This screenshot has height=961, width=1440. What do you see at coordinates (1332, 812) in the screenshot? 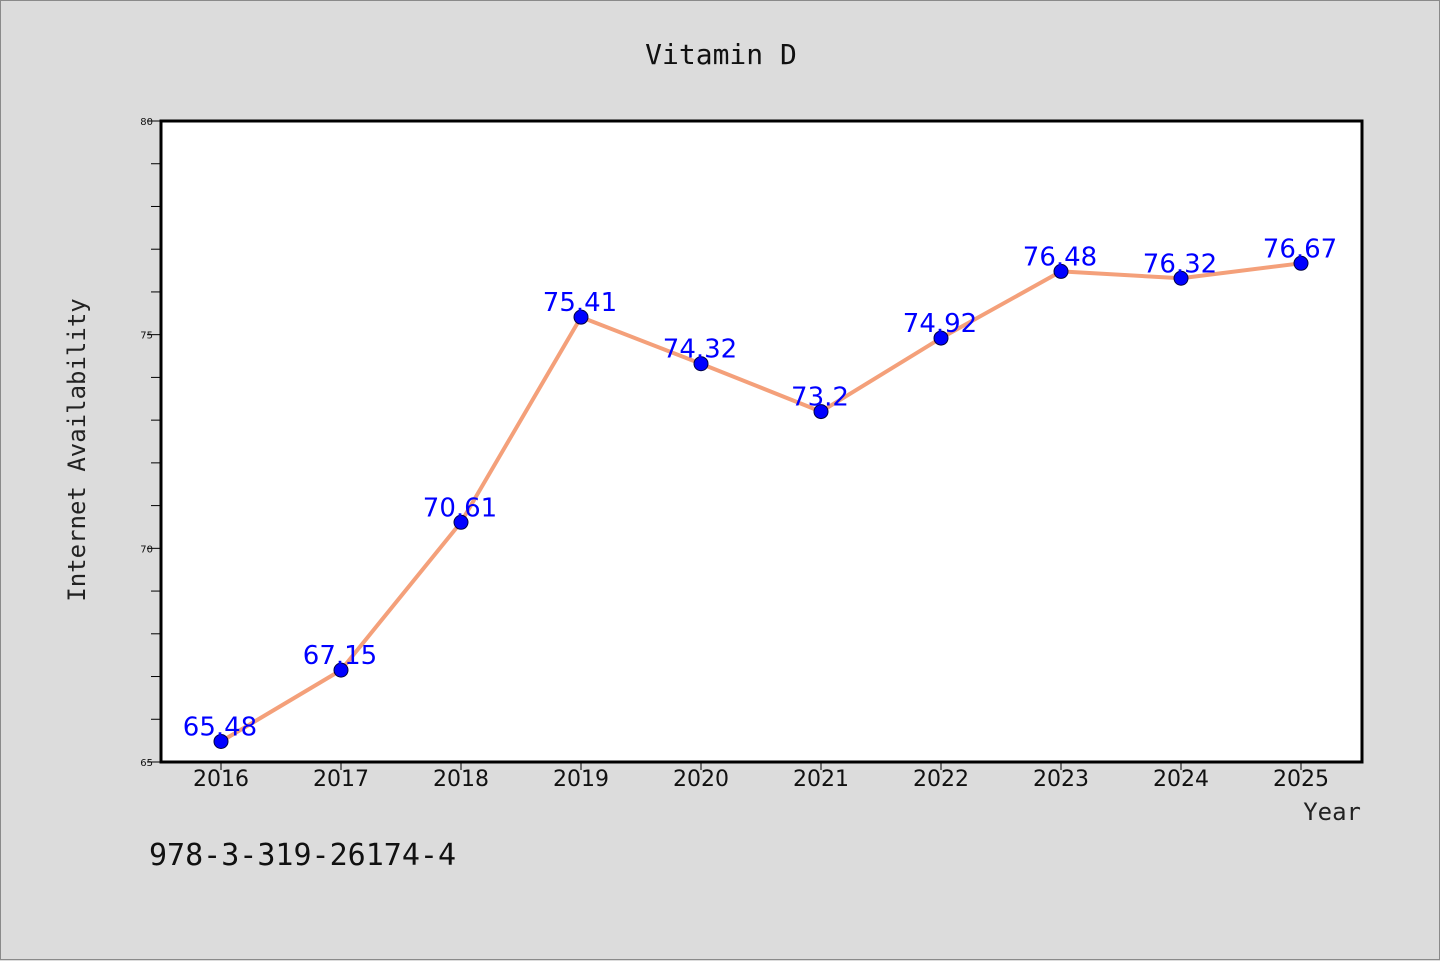
I see `x-axis-title: Year` at bounding box center [1332, 812].